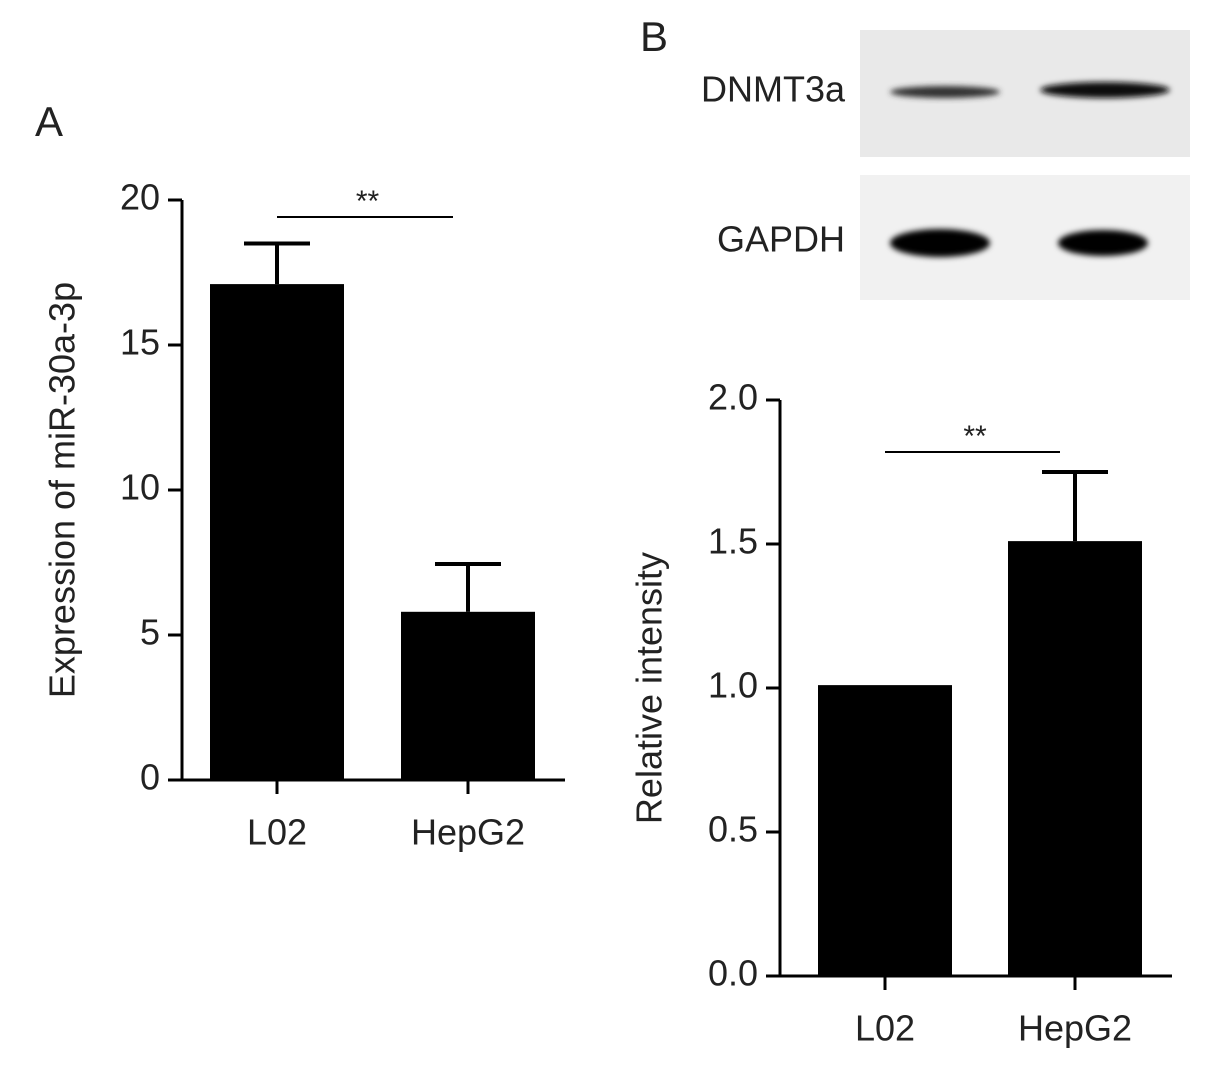 Image resolution: width=1205 pixels, height=1075 pixels. What do you see at coordinates (150, 777) in the screenshot?
I see `y-tick-label: 0` at bounding box center [150, 777].